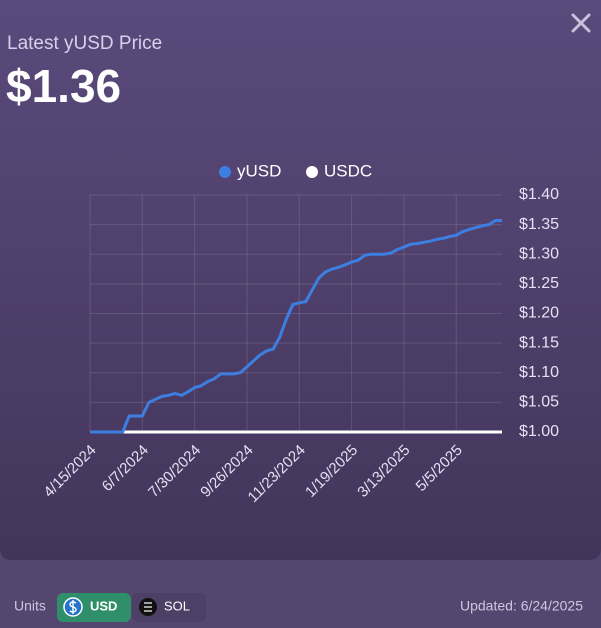  I want to click on units-label: Units, so click(30, 606).